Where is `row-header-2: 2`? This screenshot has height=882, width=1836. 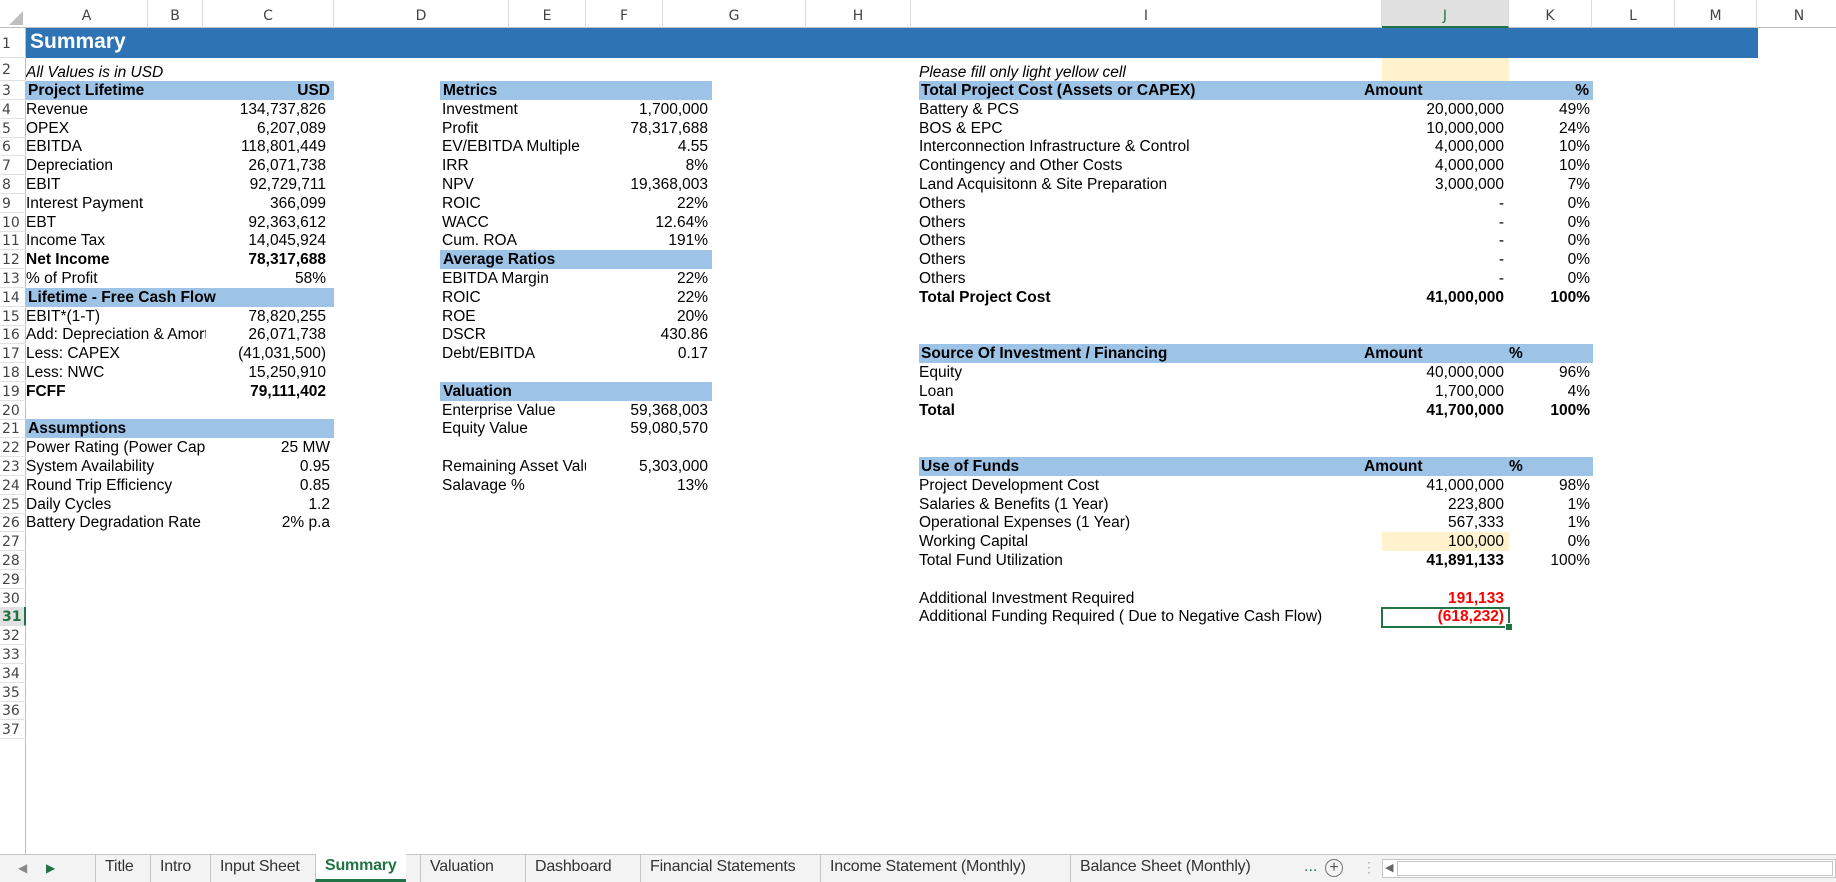
row-header-2: 2 is located at coordinates (13, 69).